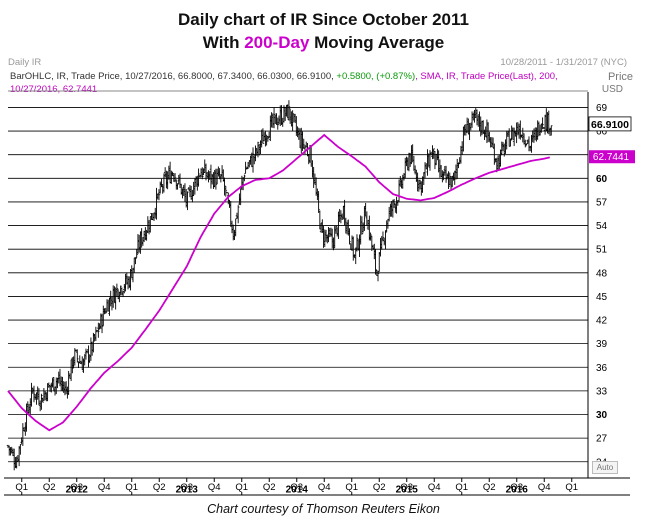  Describe the element at coordinates (277, 42) in the screenshot. I see `title-highlight-200-day: 200-Day` at that location.